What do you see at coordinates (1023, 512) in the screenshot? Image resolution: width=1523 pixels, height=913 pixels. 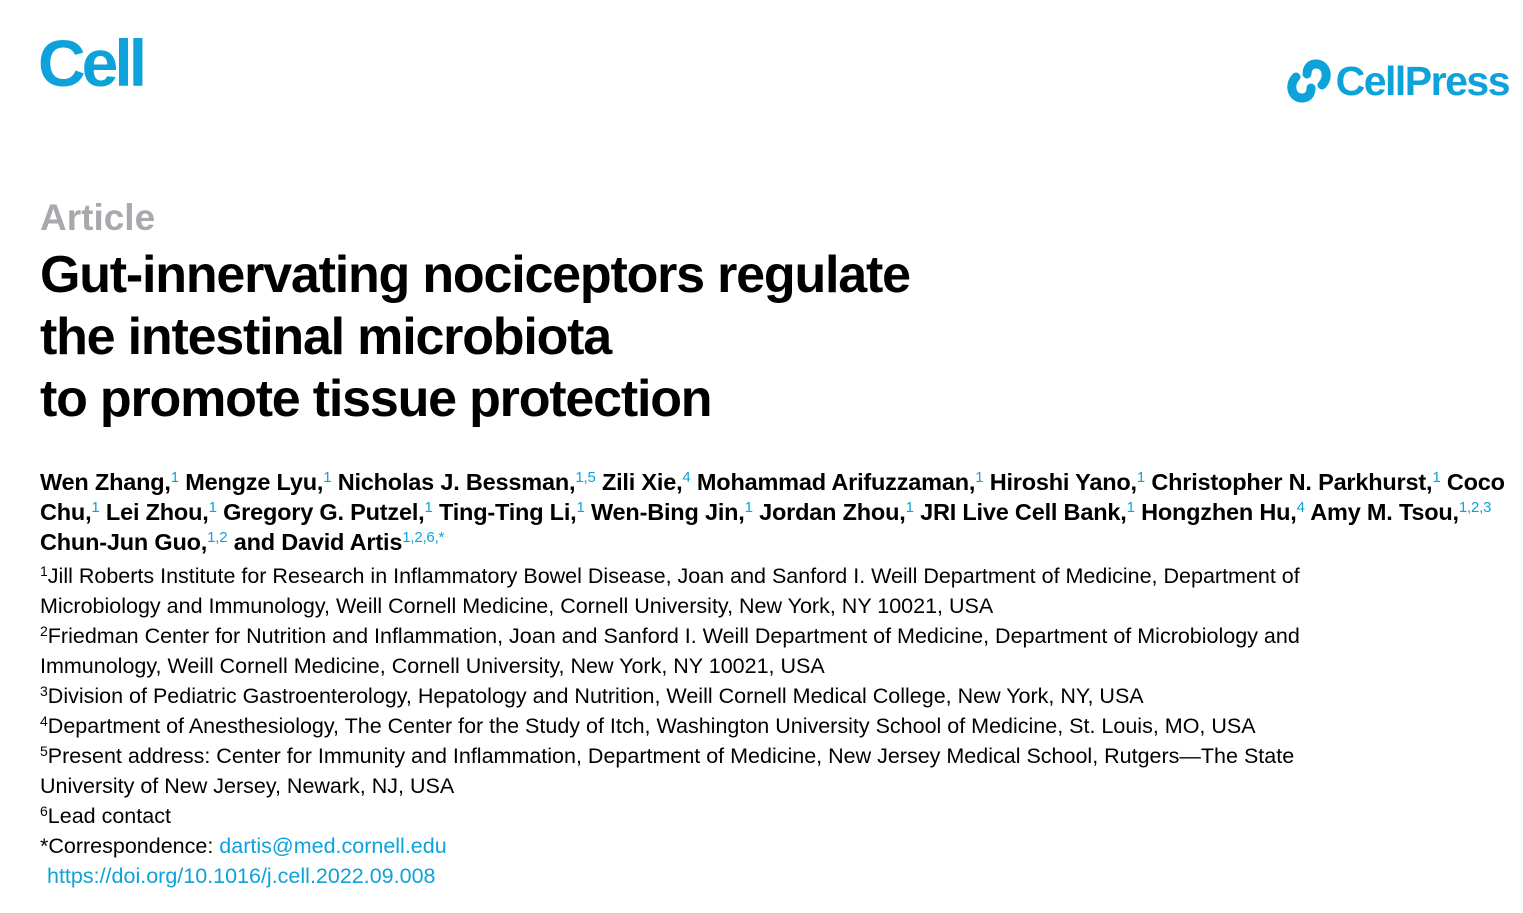 I see `author-name: JRI Live Cell Bank,` at bounding box center [1023, 512].